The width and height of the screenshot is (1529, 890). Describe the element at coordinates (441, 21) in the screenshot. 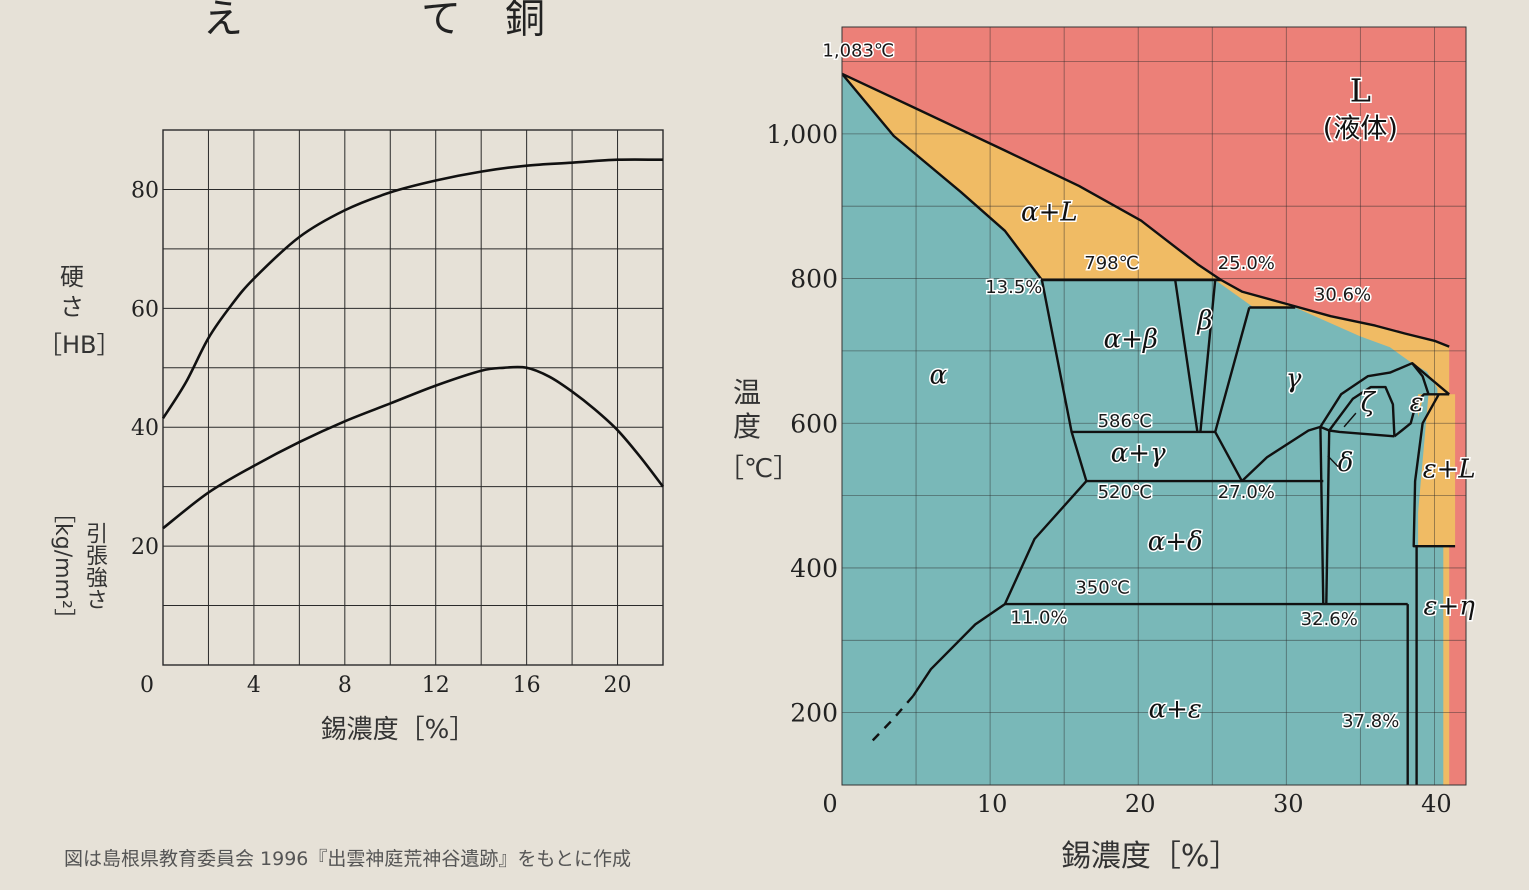

I see `page-title-char-2: て` at that location.